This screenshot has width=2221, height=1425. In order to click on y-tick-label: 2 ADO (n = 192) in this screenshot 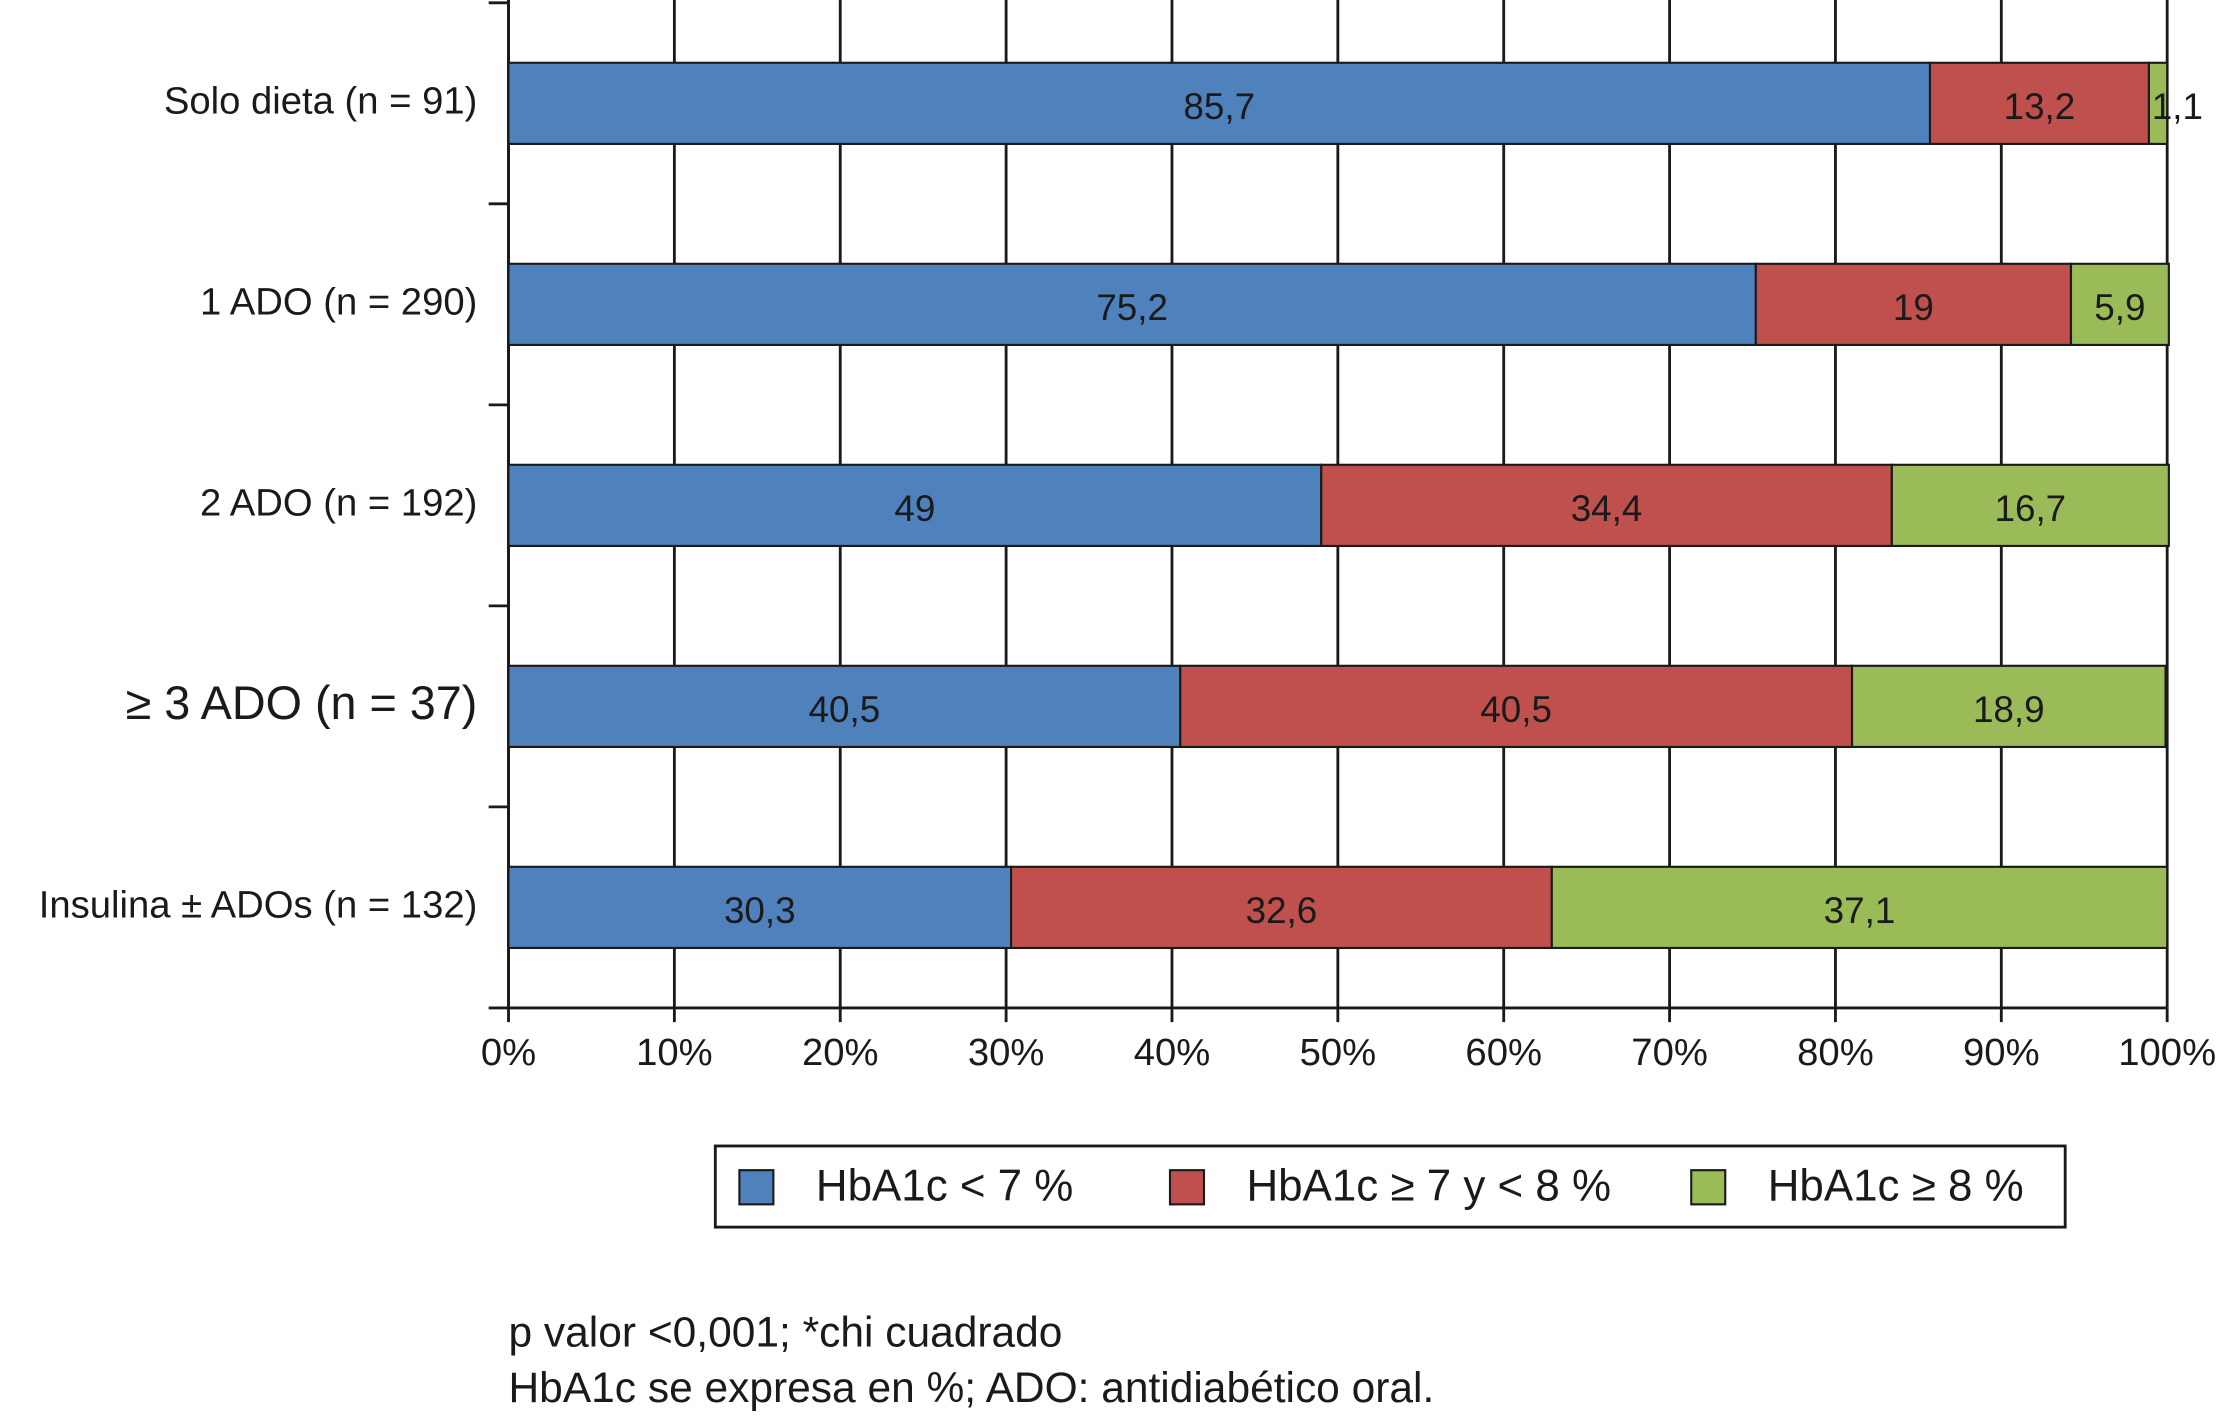, I will do `click(338, 502)`.